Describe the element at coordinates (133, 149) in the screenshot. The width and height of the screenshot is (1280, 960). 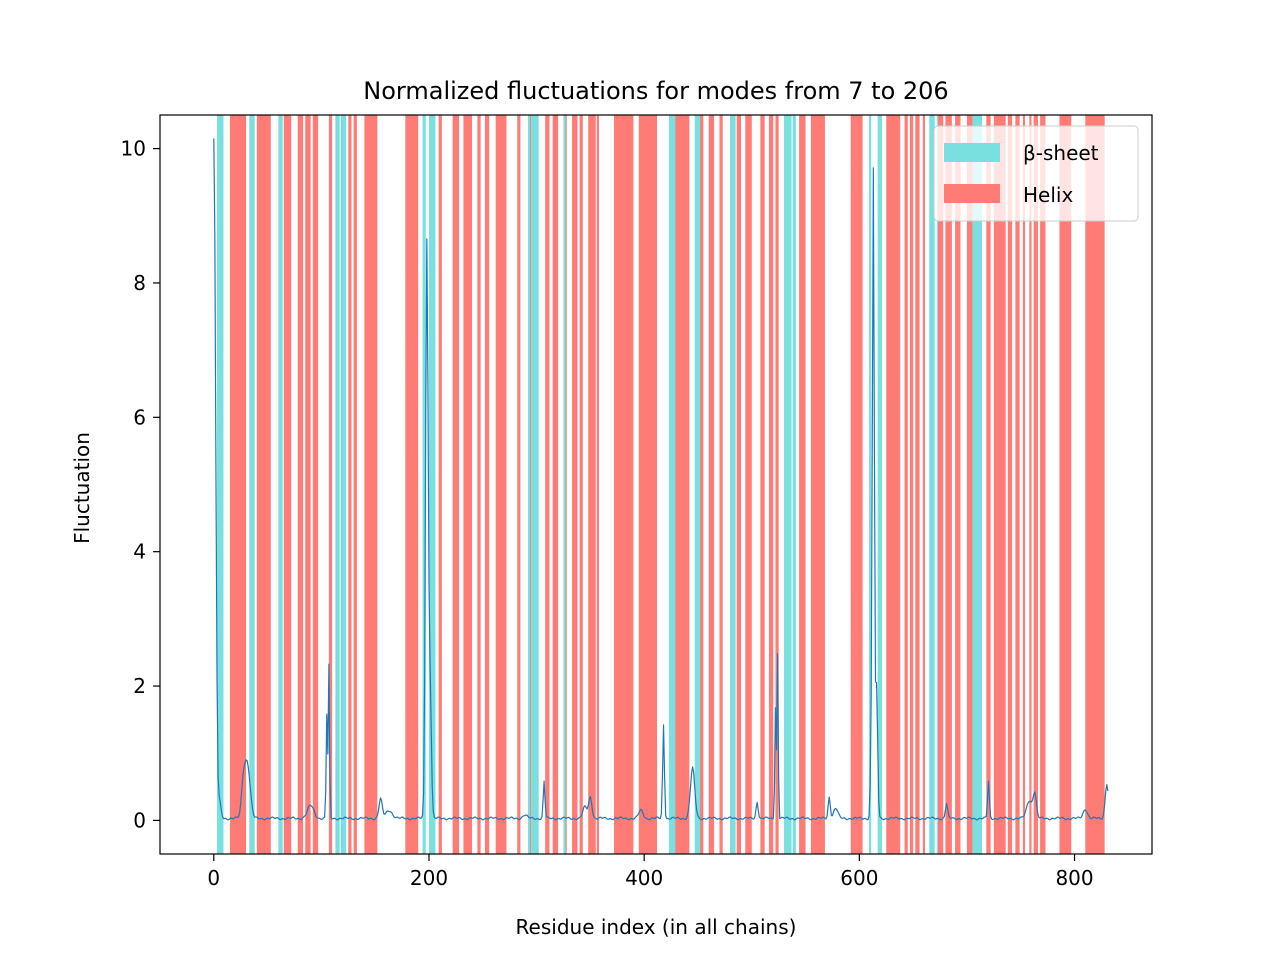
I see `y-tick-label: 10` at that location.